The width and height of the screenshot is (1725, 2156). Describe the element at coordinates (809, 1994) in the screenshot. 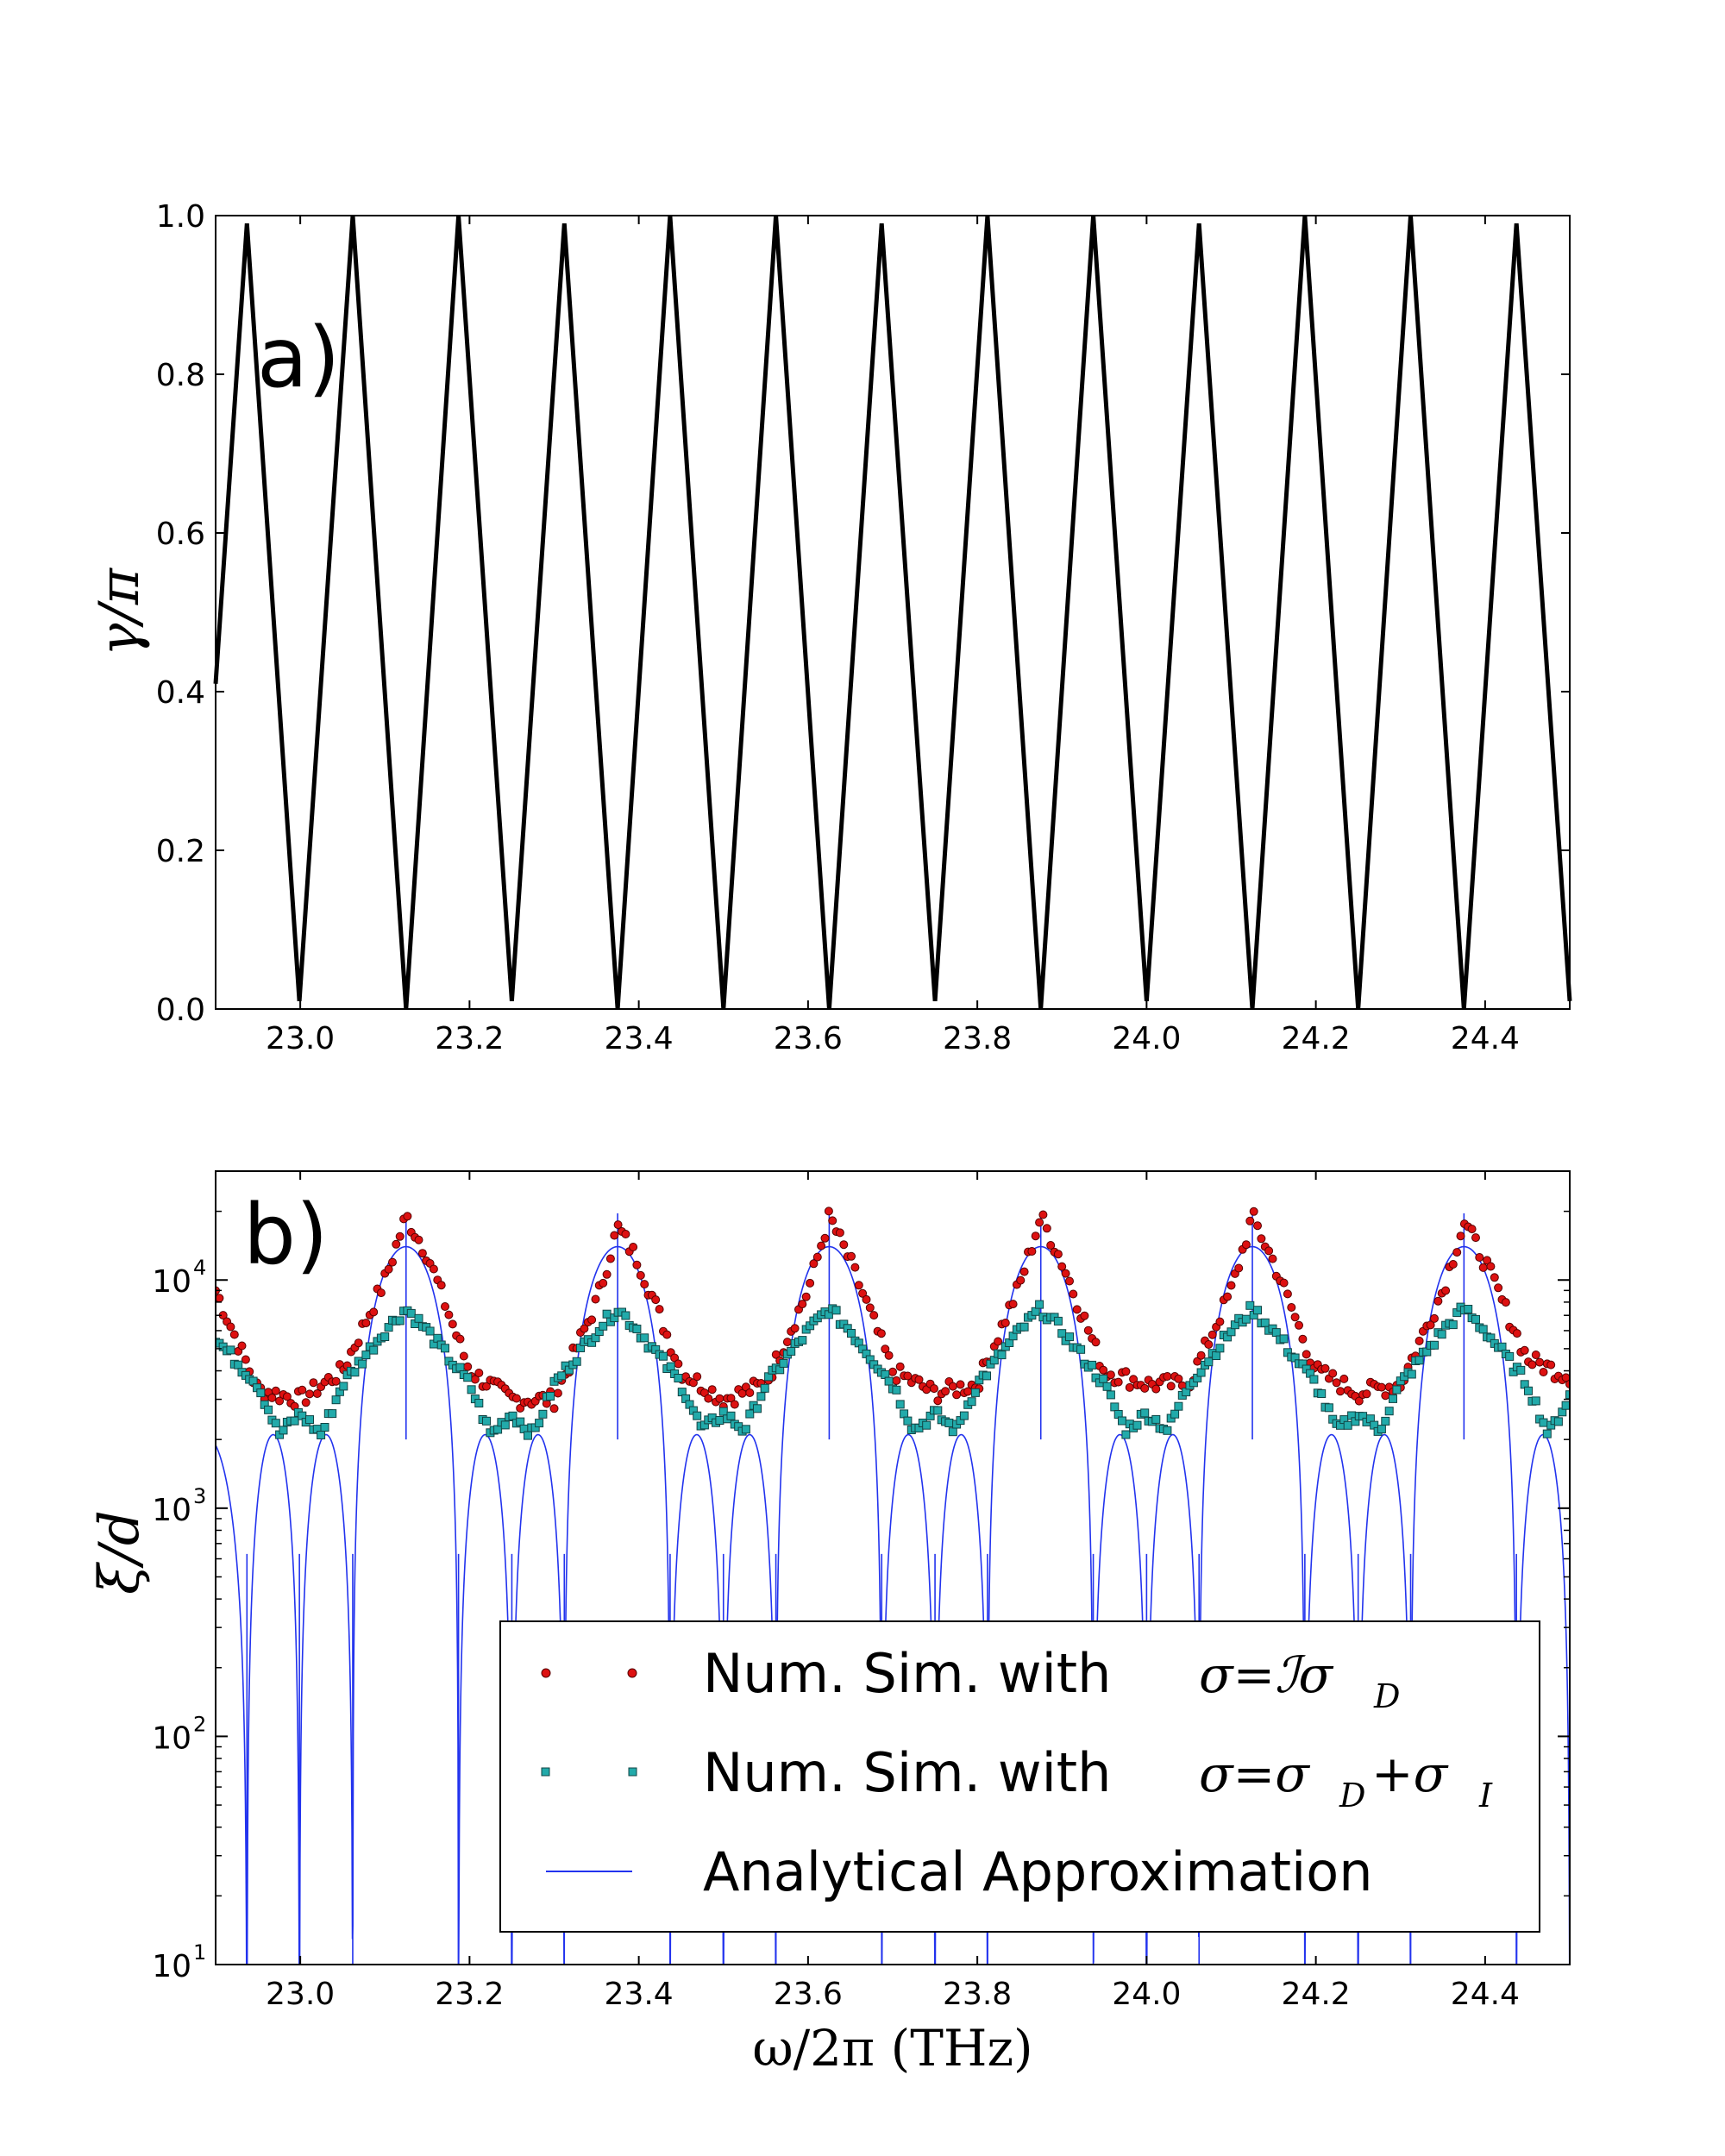

I see `panel-b-x-tick-label: 23.6` at that location.